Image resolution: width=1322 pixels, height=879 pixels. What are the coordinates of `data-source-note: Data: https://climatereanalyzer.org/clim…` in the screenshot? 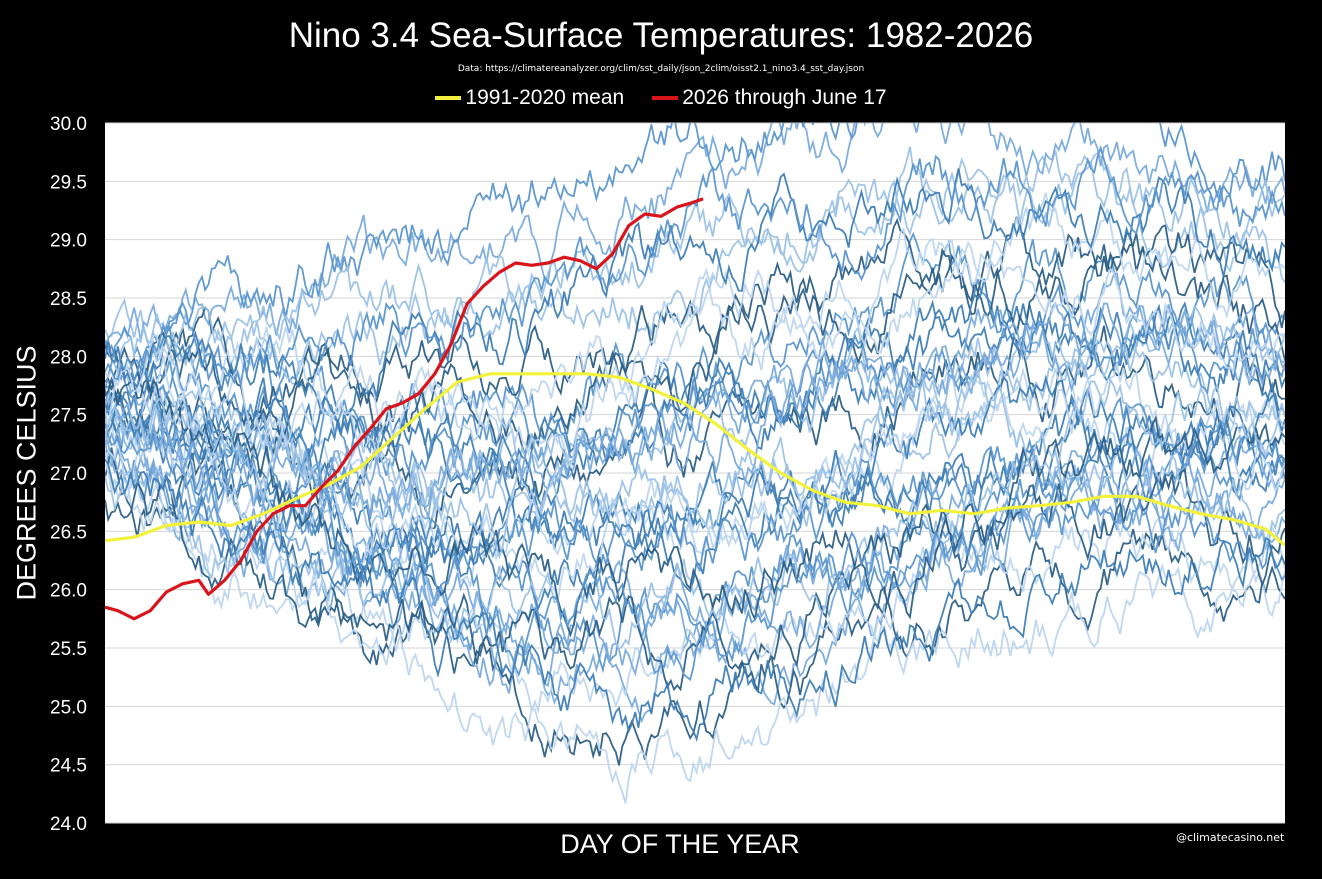 It's located at (661, 69).